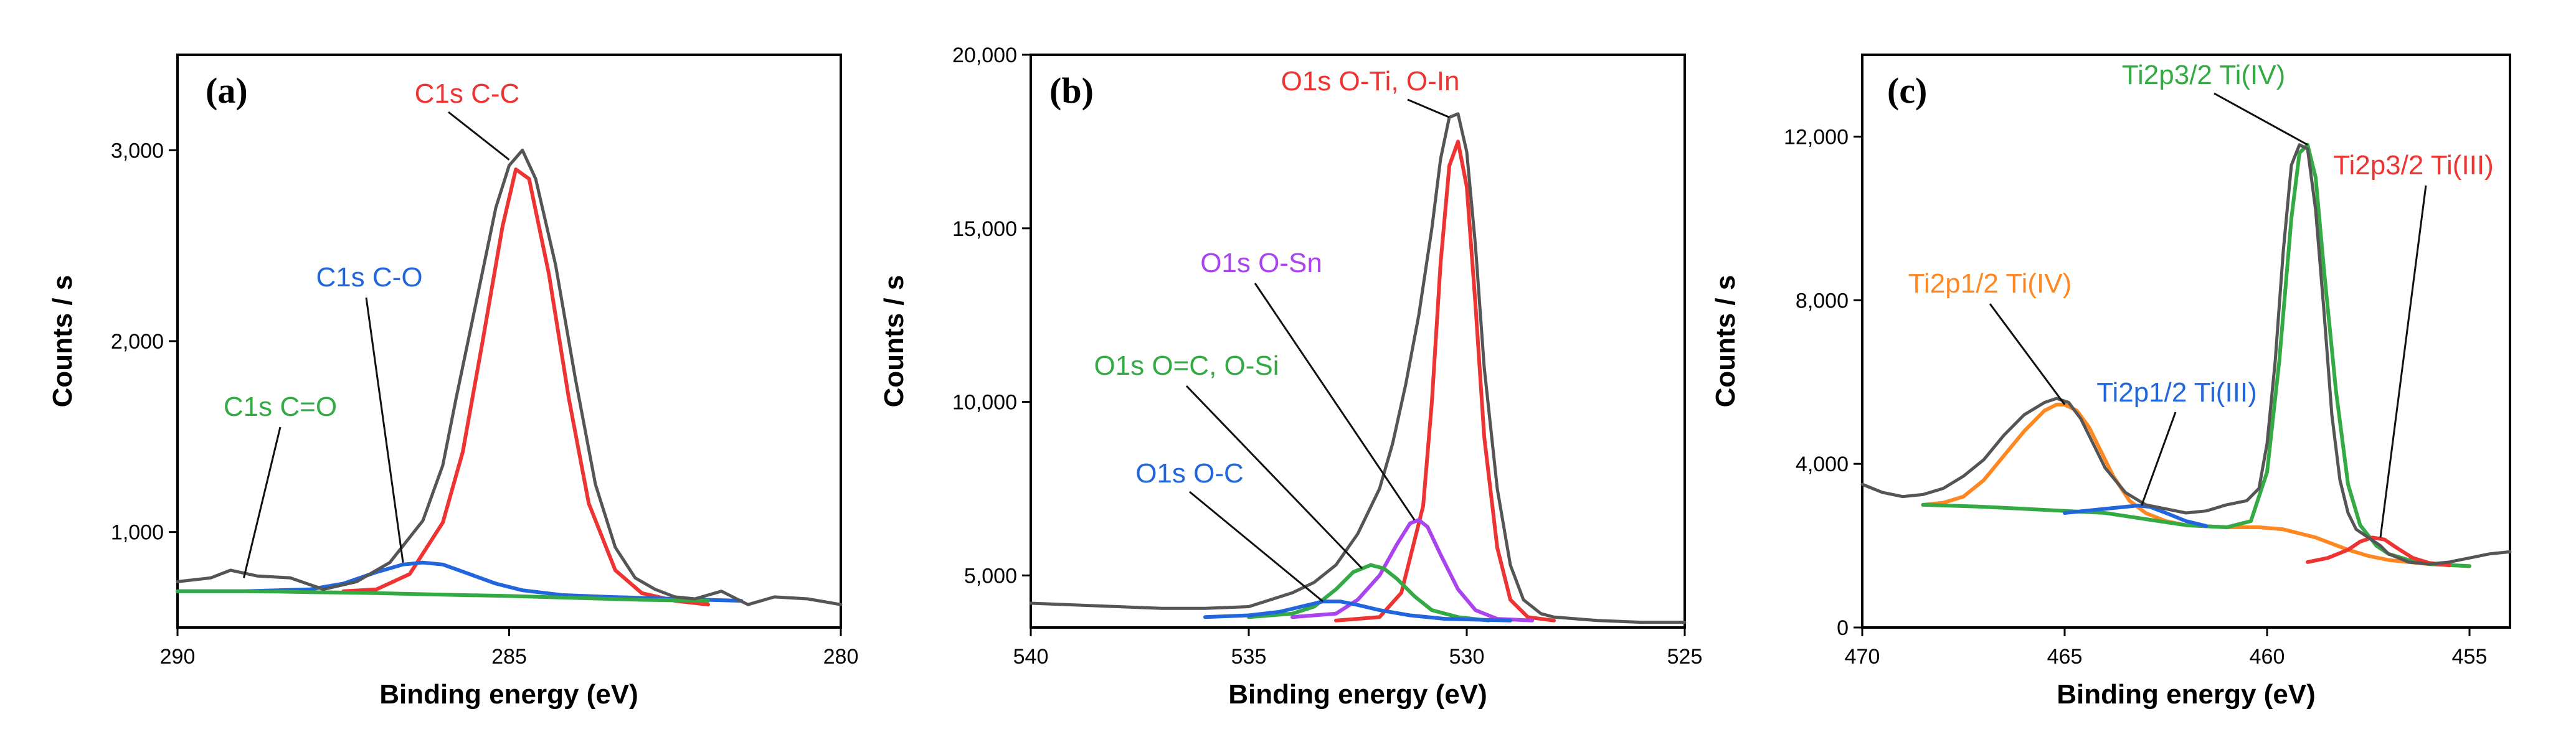 The image size is (2576, 752). Describe the element at coordinates (1843, 628) in the screenshot. I see `y-tick-label: 0` at that location.